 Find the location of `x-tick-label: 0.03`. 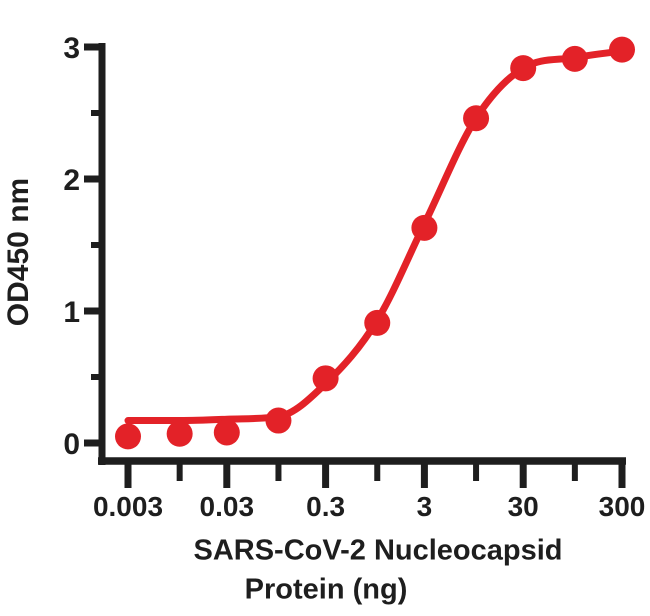

x-tick-label: 0.03 is located at coordinates (227, 506).